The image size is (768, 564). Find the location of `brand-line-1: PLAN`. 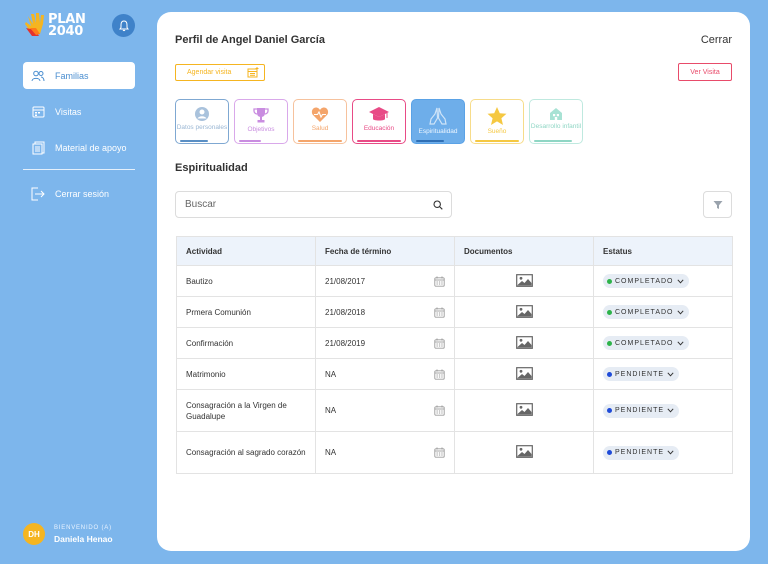

brand-line-1: PLAN is located at coordinates (67, 19).